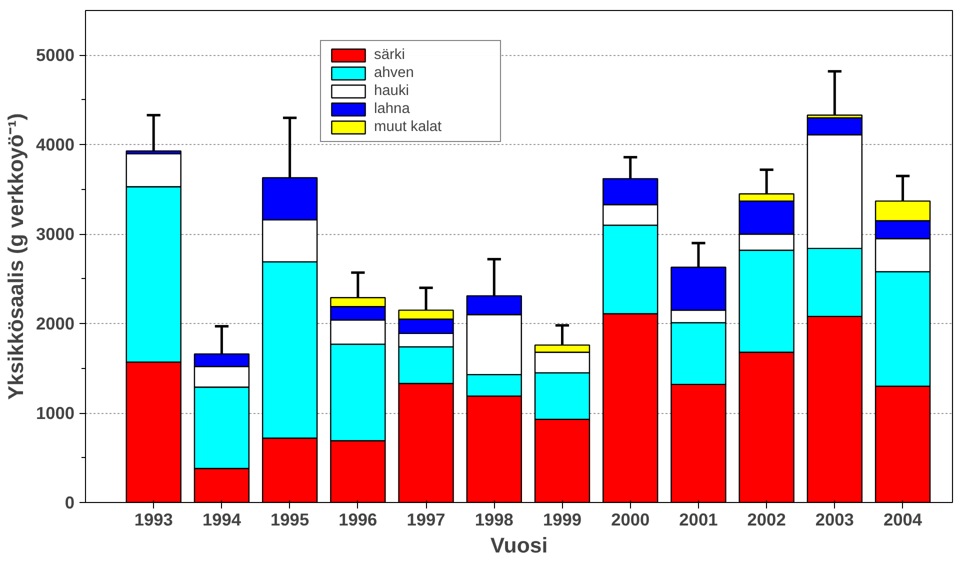 This screenshot has height=567, width=968. I want to click on y-tick-label: 2000, so click(55, 324).